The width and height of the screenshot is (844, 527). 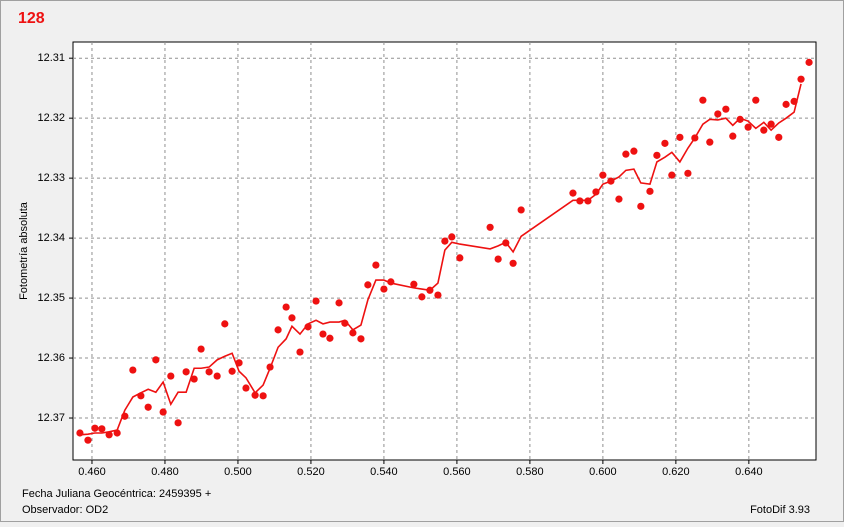 What do you see at coordinates (238, 472) in the screenshot?
I see `x-tick-label: 0.500` at bounding box center [238, 472].